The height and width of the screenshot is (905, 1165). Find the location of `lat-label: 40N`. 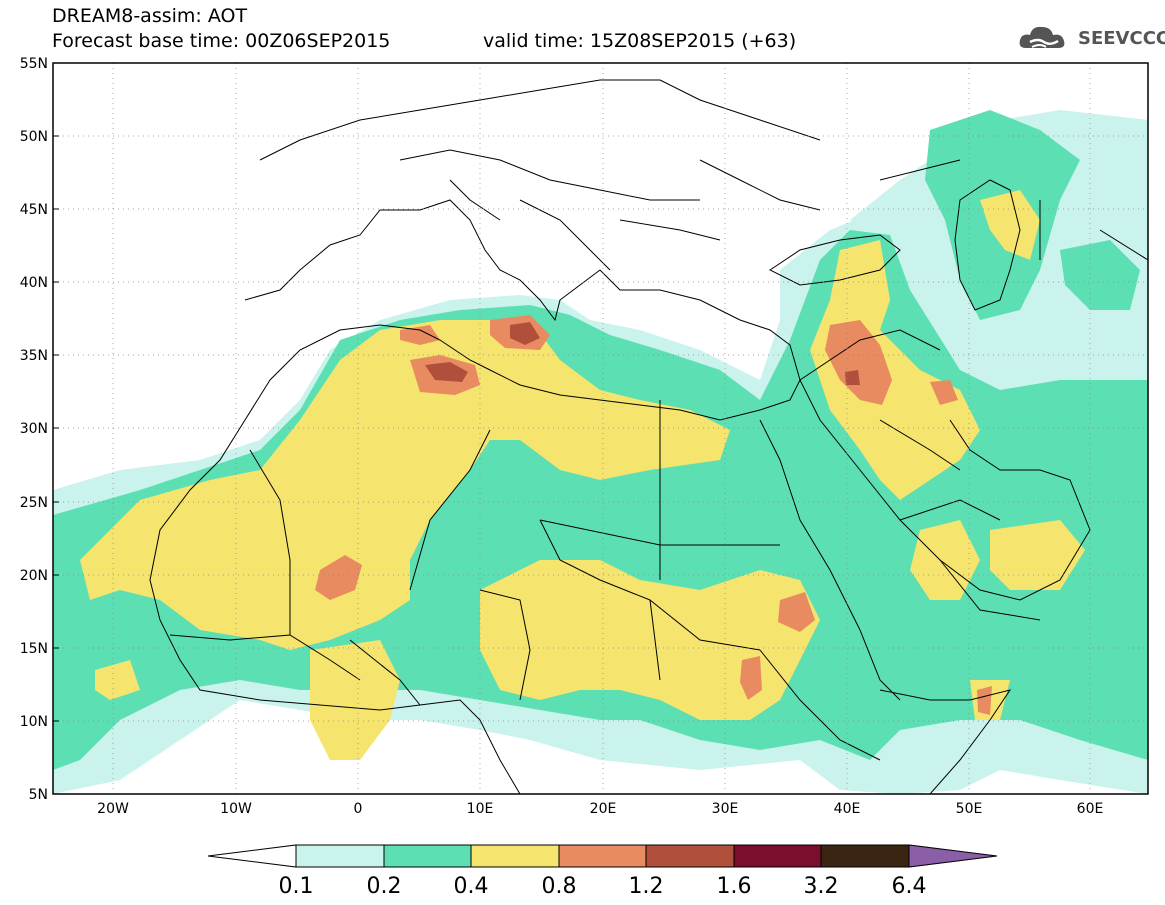

lat-label: 40N is located at coordinates (34, 283).